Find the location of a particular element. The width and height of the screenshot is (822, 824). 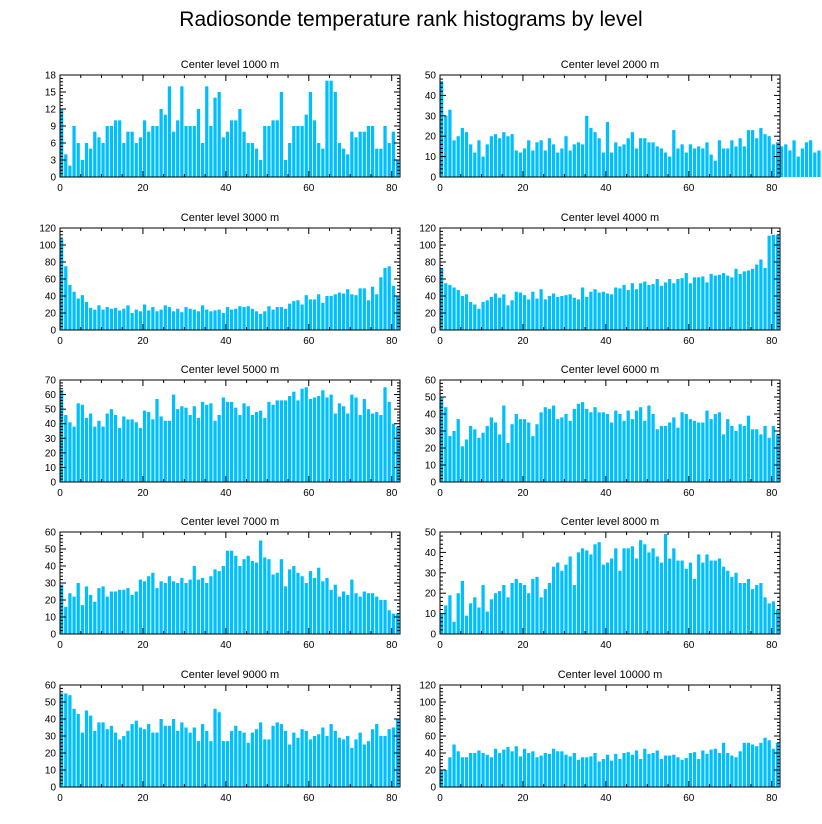

y-tick-label: 50 is located at coordinates (51, 703).